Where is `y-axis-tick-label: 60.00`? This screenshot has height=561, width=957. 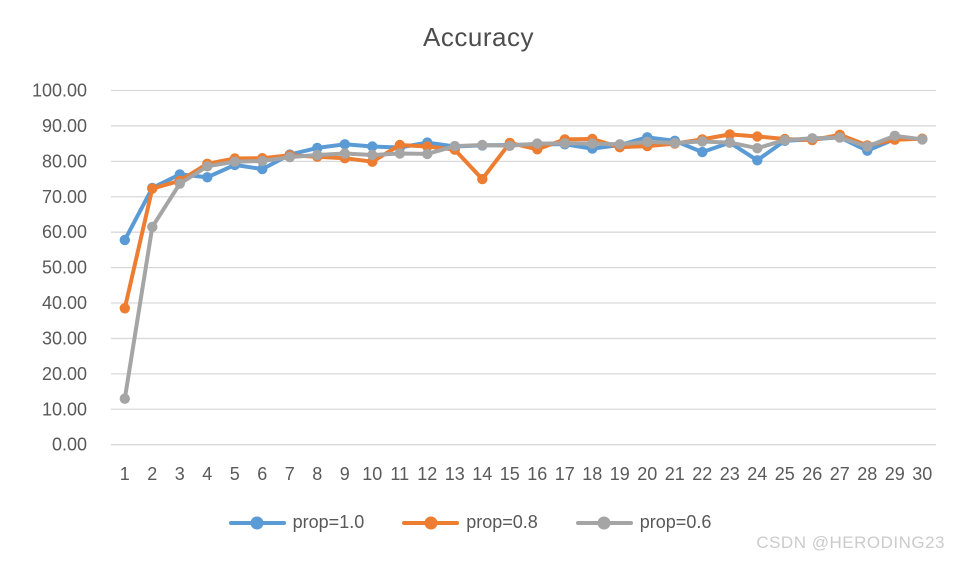 y-axis-tick-label: 60.00 is located at coordinates (64, 232).